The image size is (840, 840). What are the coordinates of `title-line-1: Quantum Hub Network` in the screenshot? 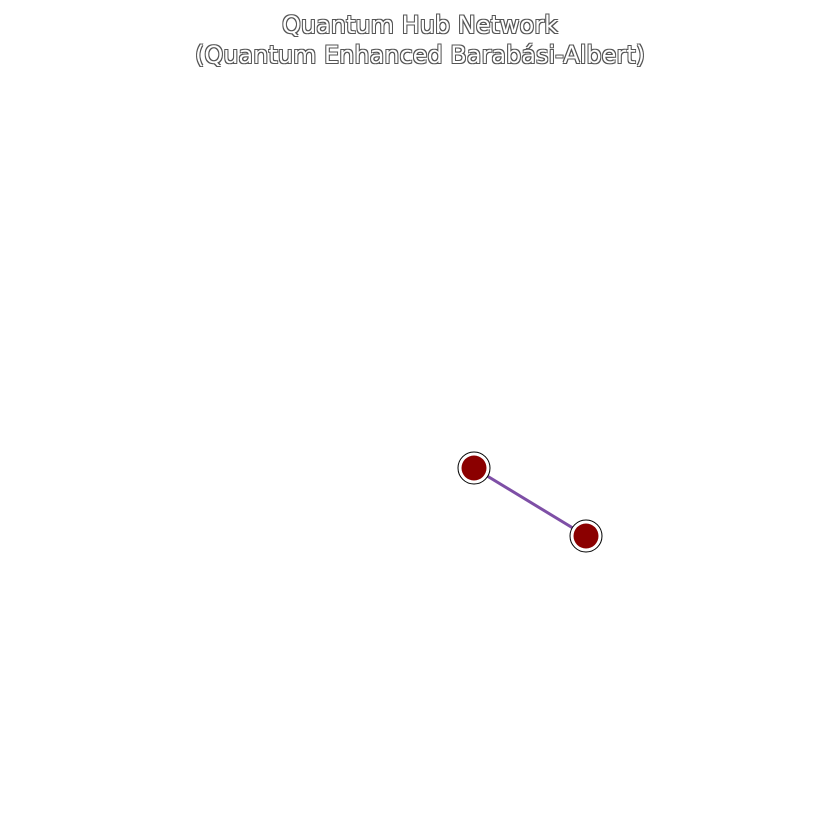 It's located at (420, 25).